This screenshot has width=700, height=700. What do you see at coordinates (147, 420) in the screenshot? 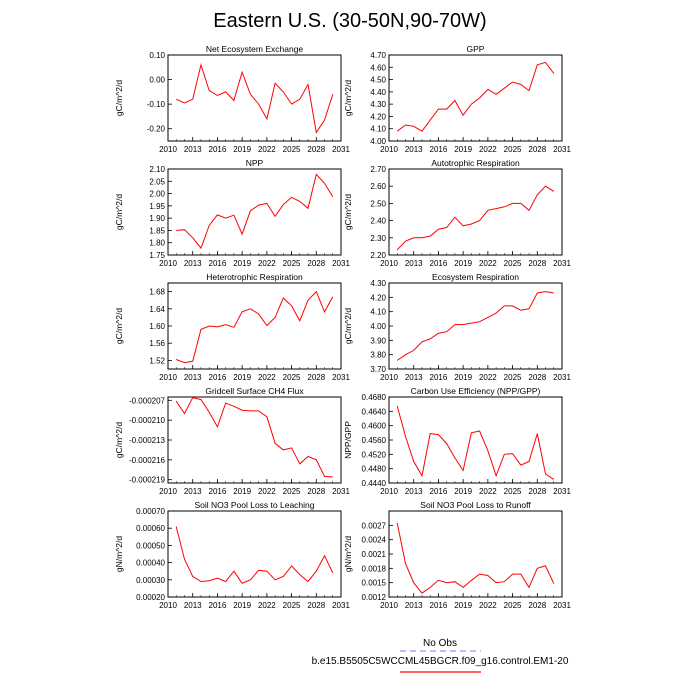
I see `y-tick-label: -0.000210` at bounding box center [147, 420].